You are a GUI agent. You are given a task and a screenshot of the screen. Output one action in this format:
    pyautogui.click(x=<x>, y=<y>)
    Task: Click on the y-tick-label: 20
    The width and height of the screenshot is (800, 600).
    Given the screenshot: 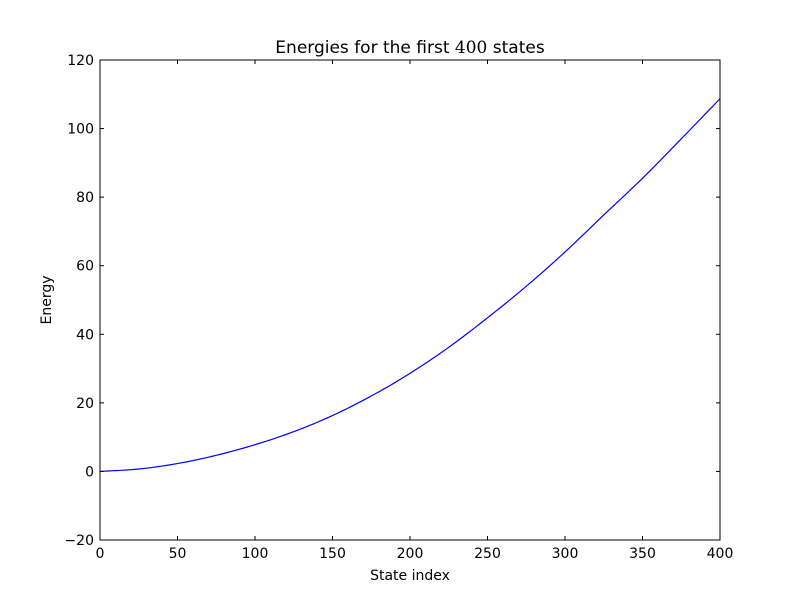 What is the action you would take?
    pyautogui.click(x=85, y=404)
    